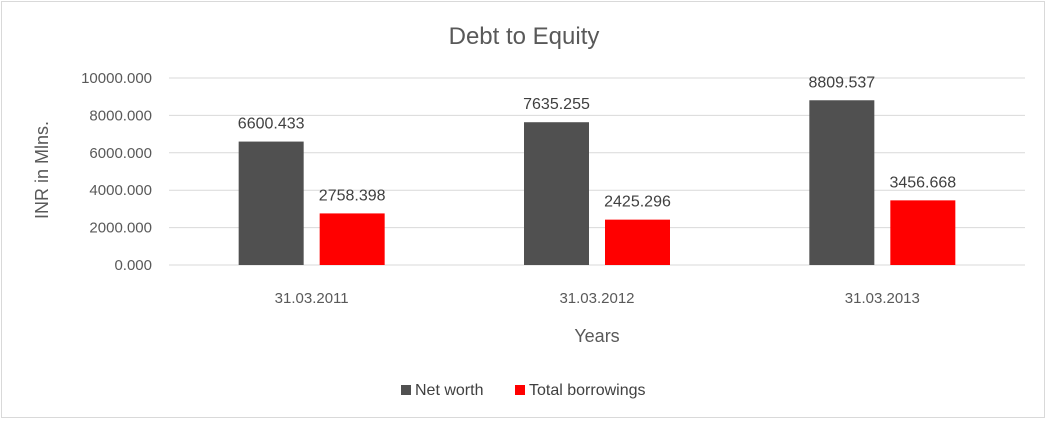 The height and width of the screenshot is (421, 1048). I want to click on x-axis-title: Years, so click(596, 336).